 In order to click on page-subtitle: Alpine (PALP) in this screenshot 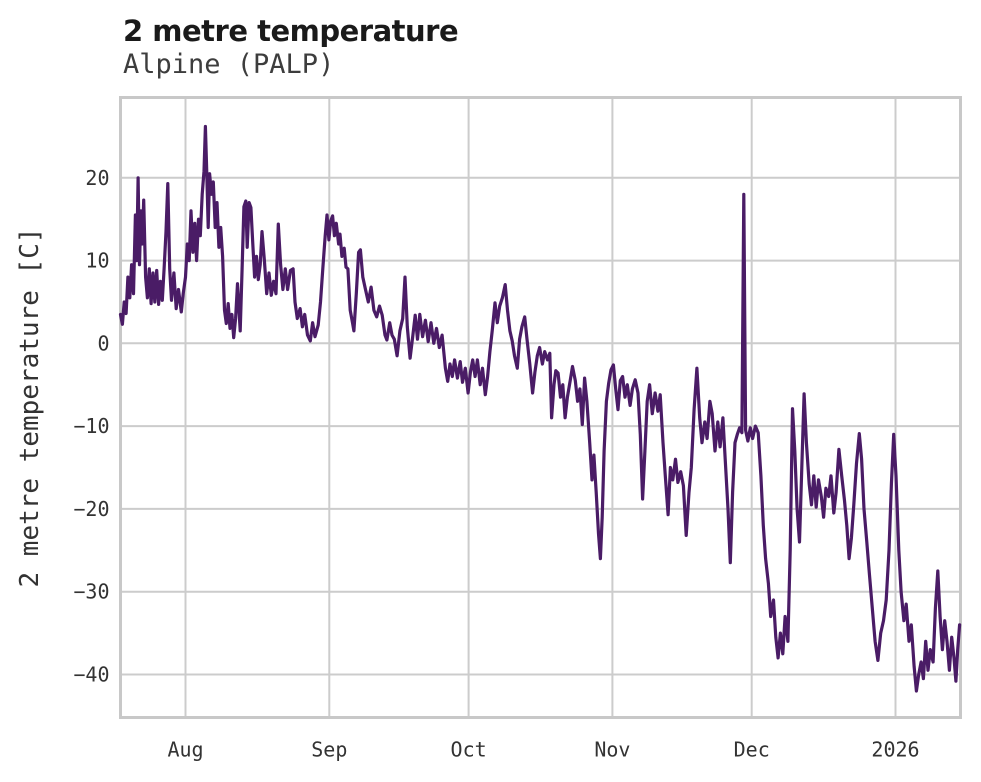, I will do `click(229, 64)`.